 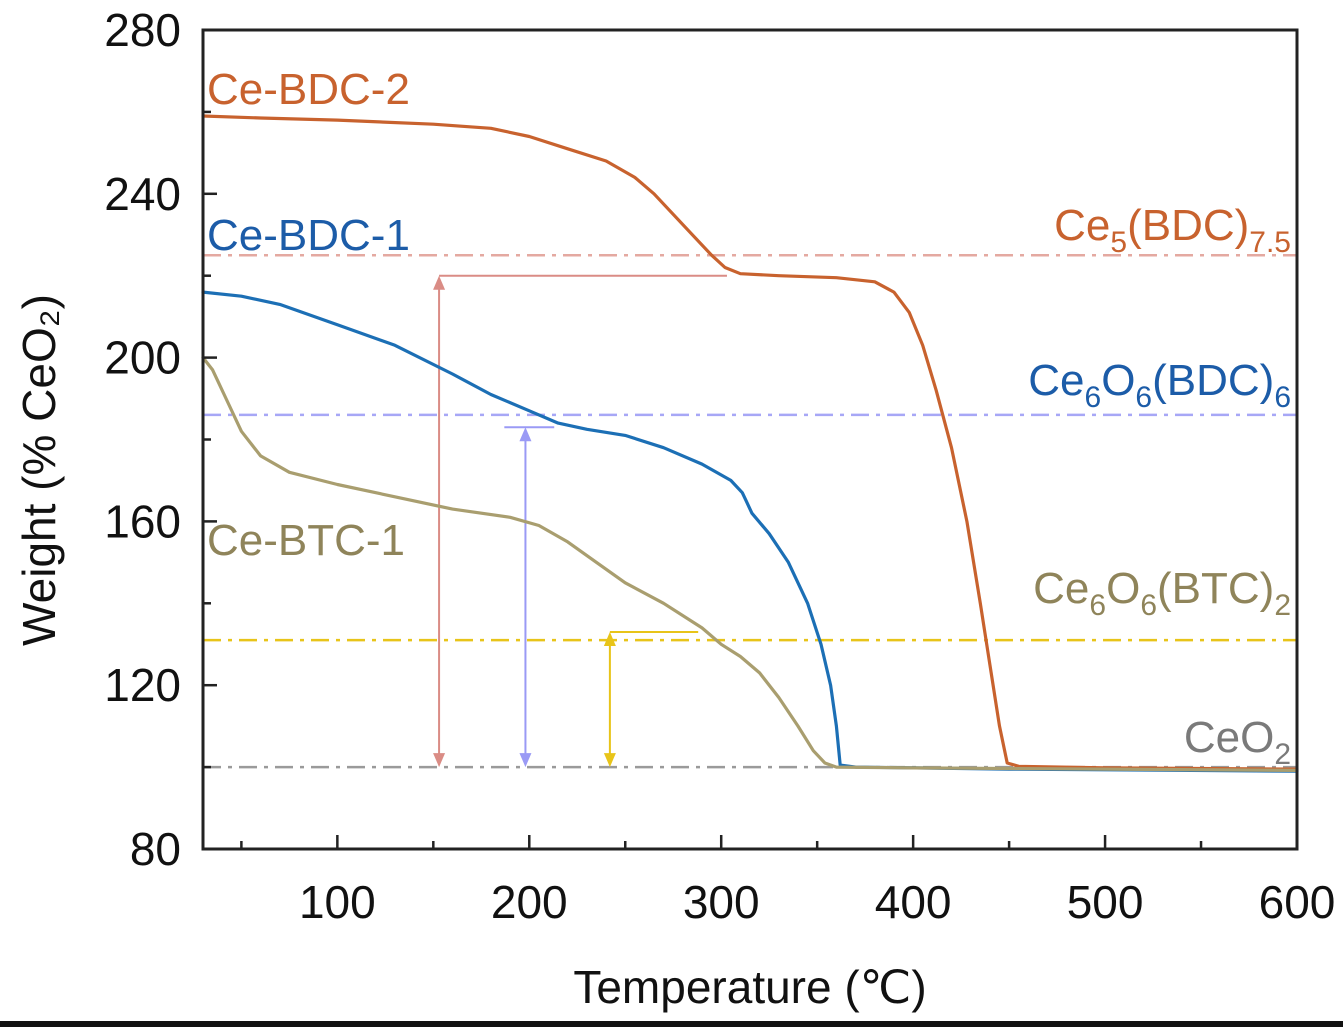 I want to click on x-tick-label: 600, so click(x=1297, y=902).